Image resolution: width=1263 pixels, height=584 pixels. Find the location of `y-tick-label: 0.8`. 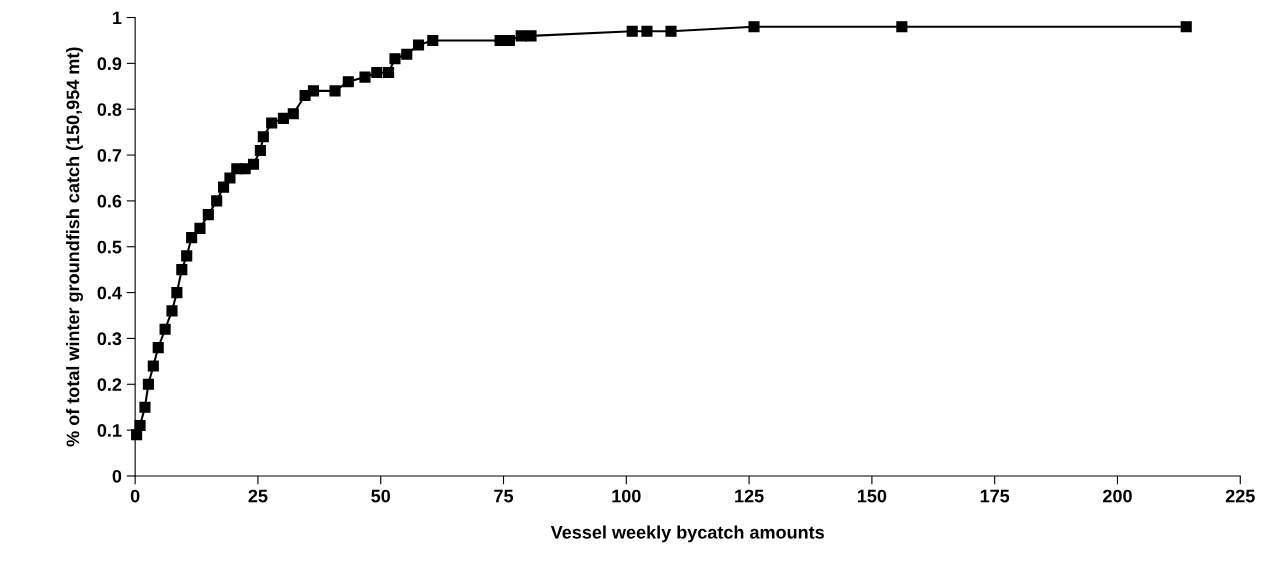

y-tick-label: 0.8 is located at coordinates (109, 109).